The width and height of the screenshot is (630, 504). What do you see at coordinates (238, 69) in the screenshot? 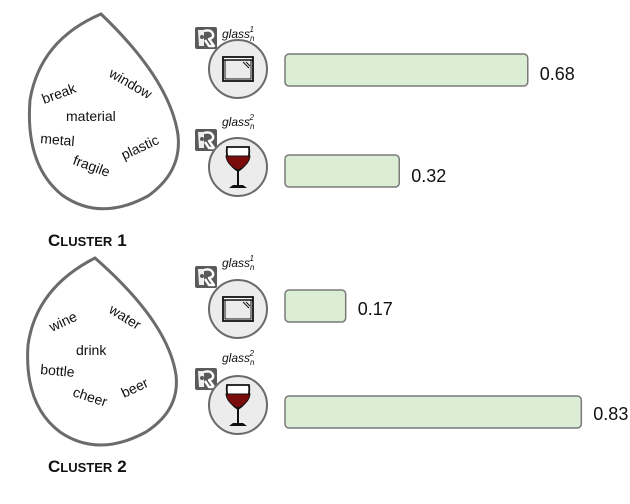
I see `cluster-1-sense-1-window-icon` at bounding box center [238, 69].